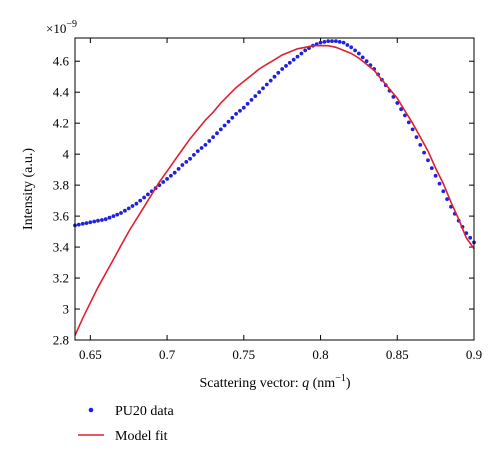 This screenshot has height=463, width=500. Describe the element at coordinates (126, 424) in the screenshot. I see `legend: PU20 data Model fit` at that location.